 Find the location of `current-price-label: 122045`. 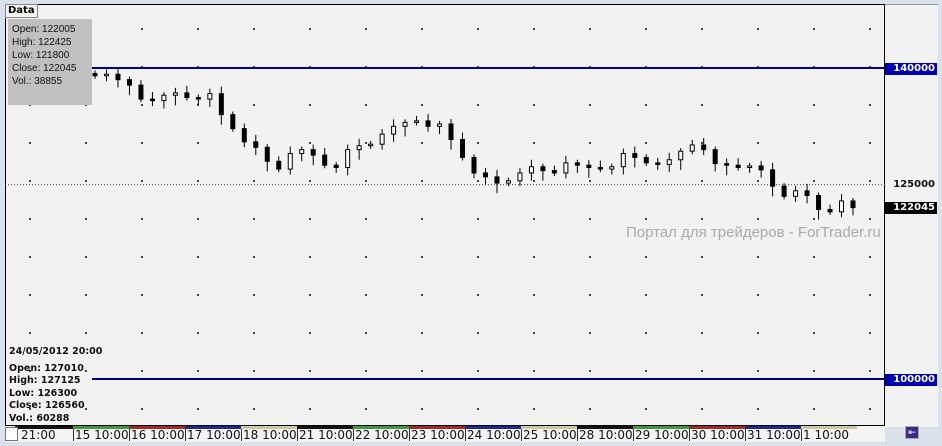

current-price-label: 122045 is located at coordinates (911, 208).